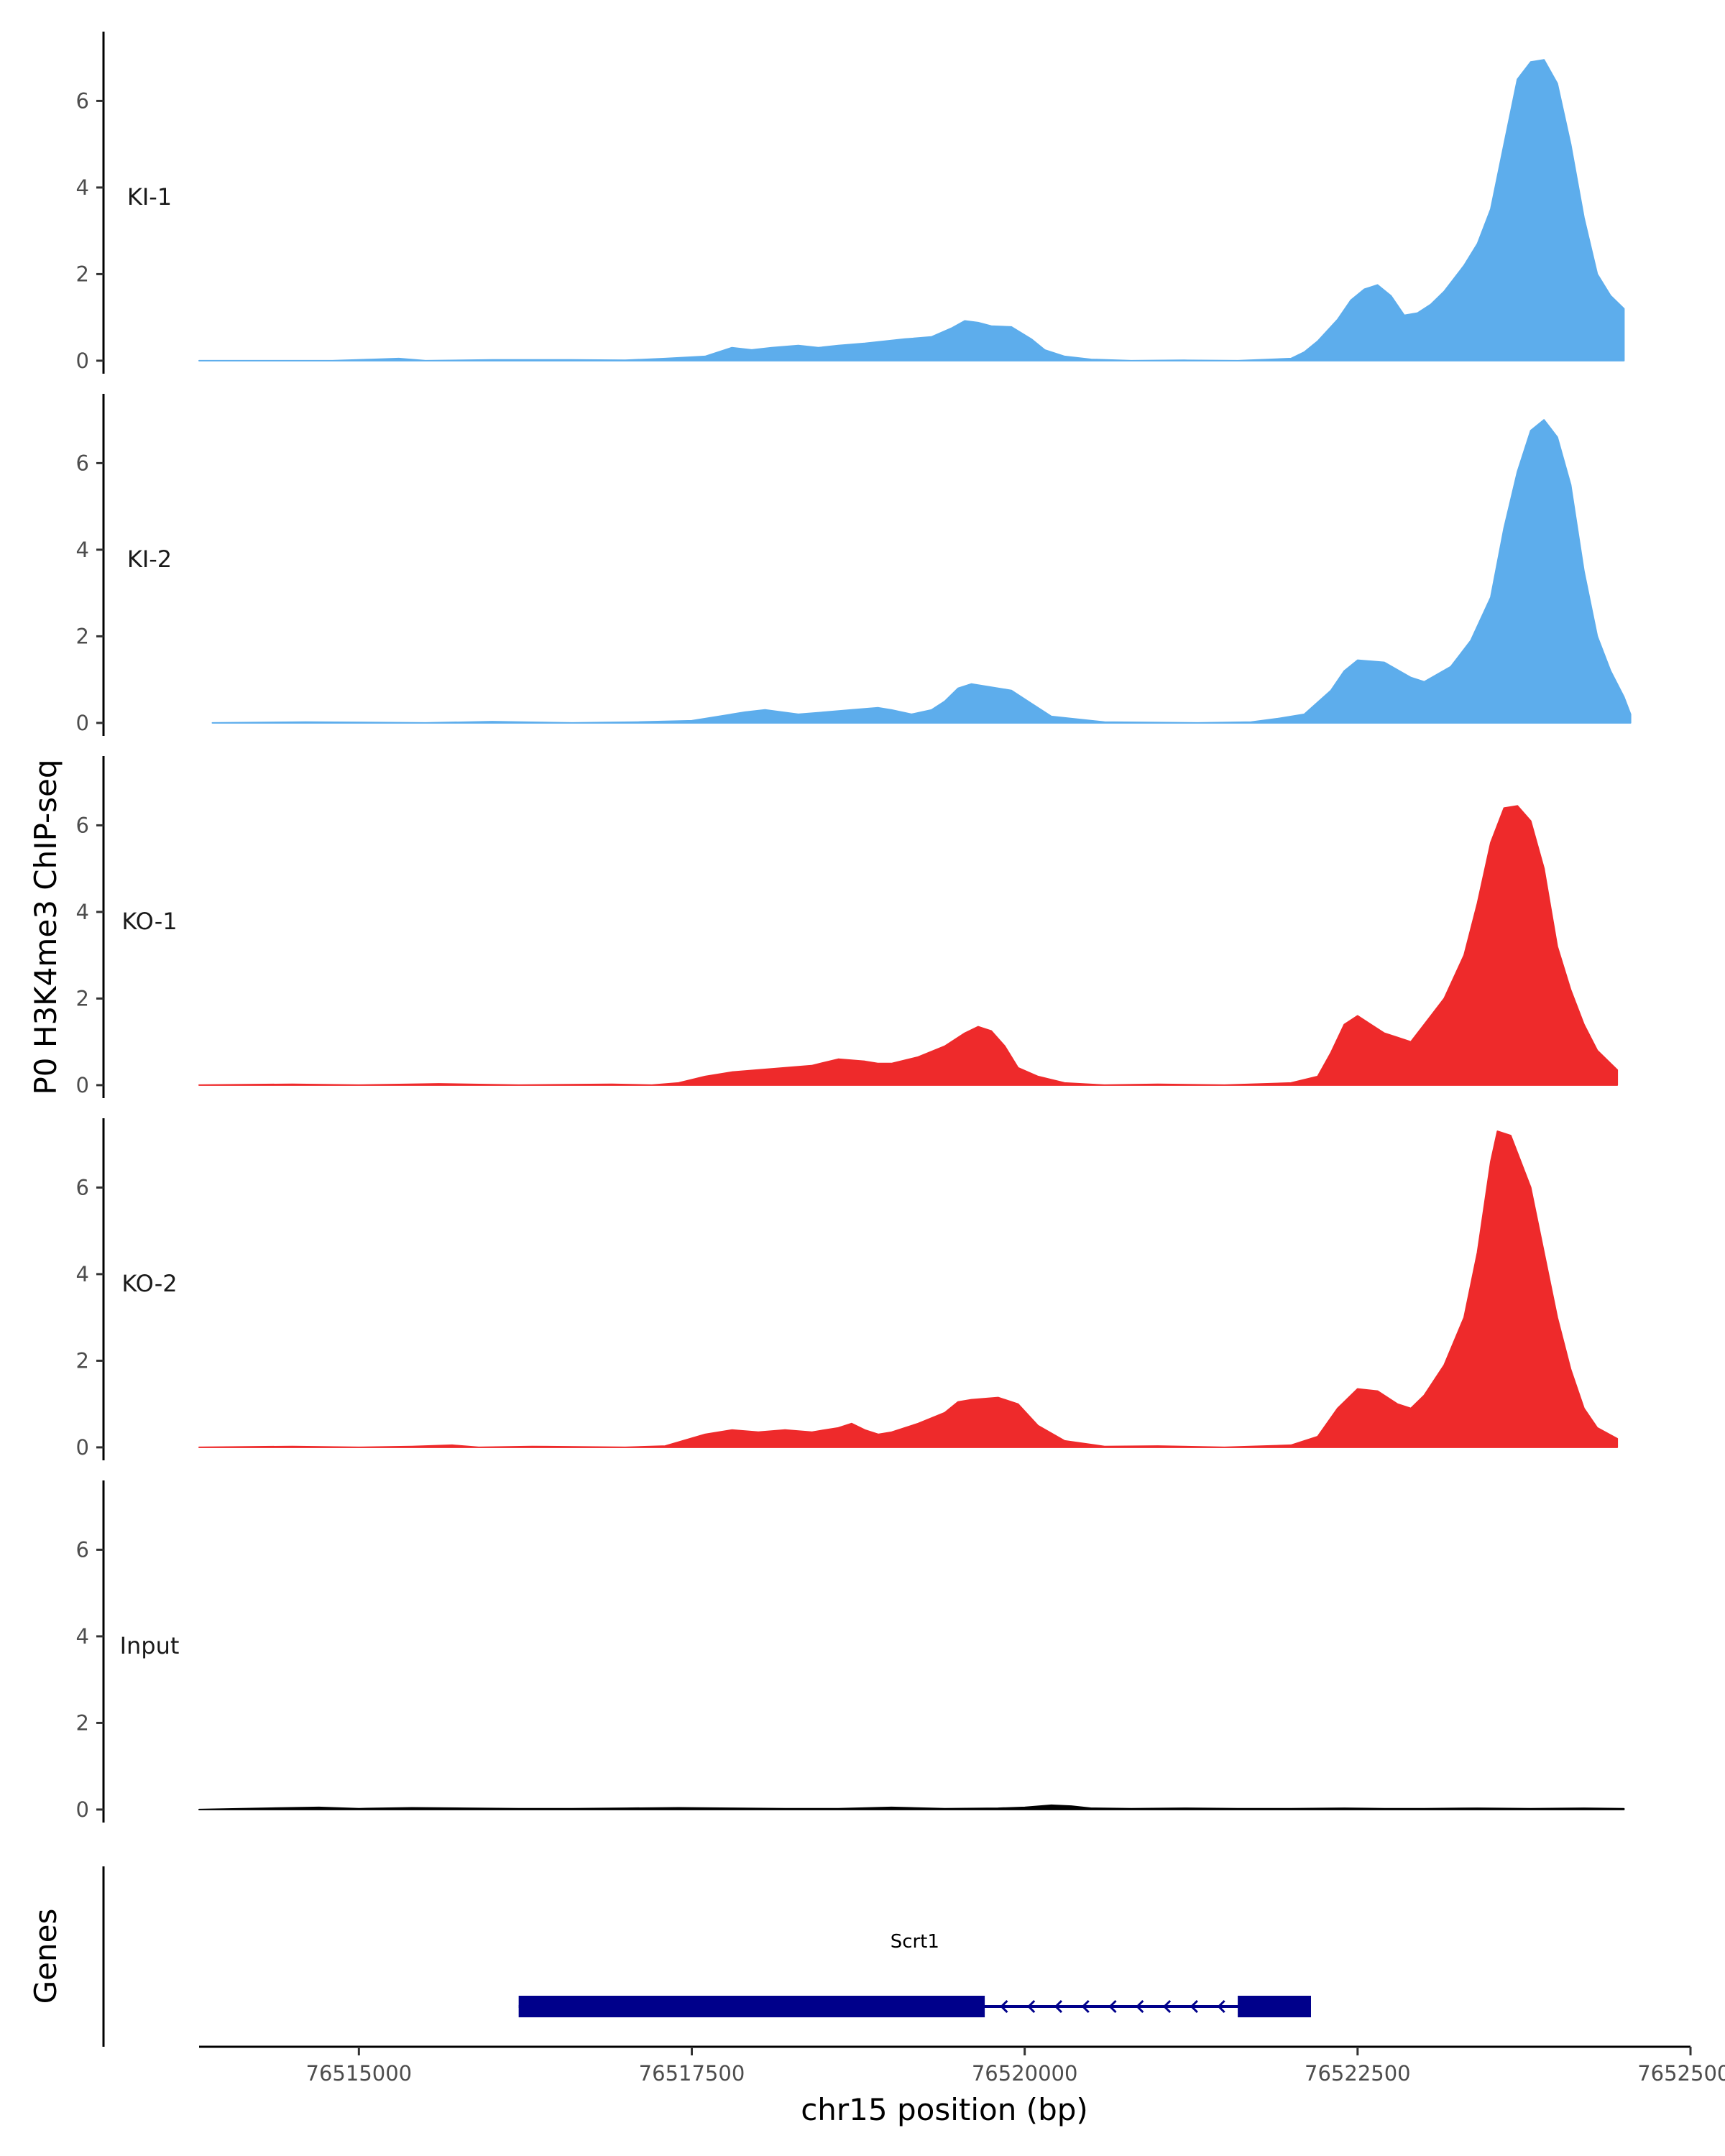 The height and width of the screenshot is (2156, 1725). I want to click on track-input: 0 2 4 6 Input, so click(850, 1652).